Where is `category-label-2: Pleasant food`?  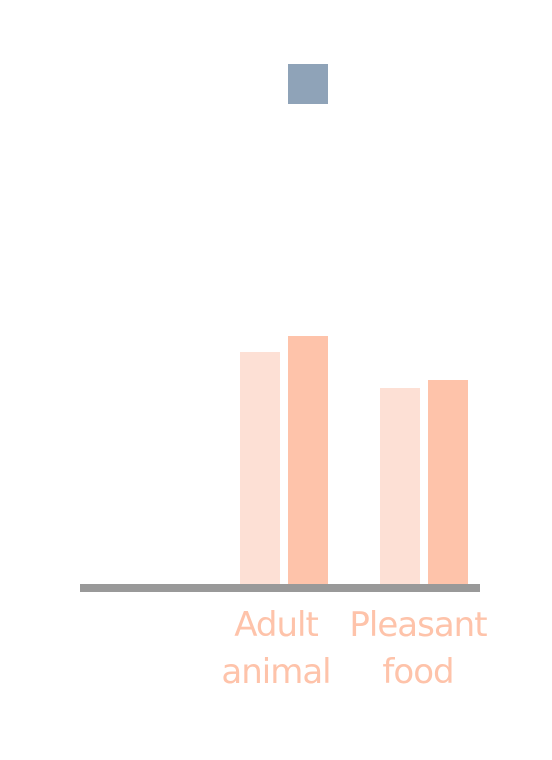
category-label-2: Pleasant food is located at coordinates (418, 648).